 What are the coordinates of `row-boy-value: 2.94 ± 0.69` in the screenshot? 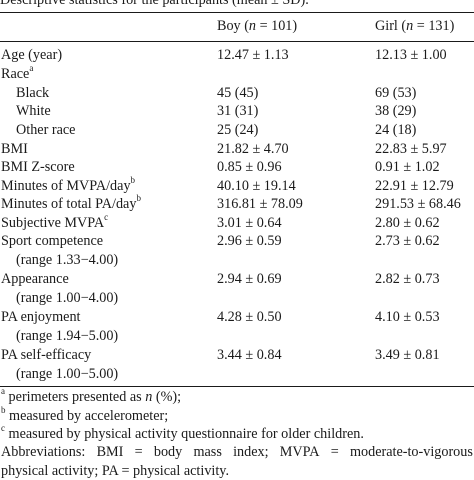 It's located at (249, 279).